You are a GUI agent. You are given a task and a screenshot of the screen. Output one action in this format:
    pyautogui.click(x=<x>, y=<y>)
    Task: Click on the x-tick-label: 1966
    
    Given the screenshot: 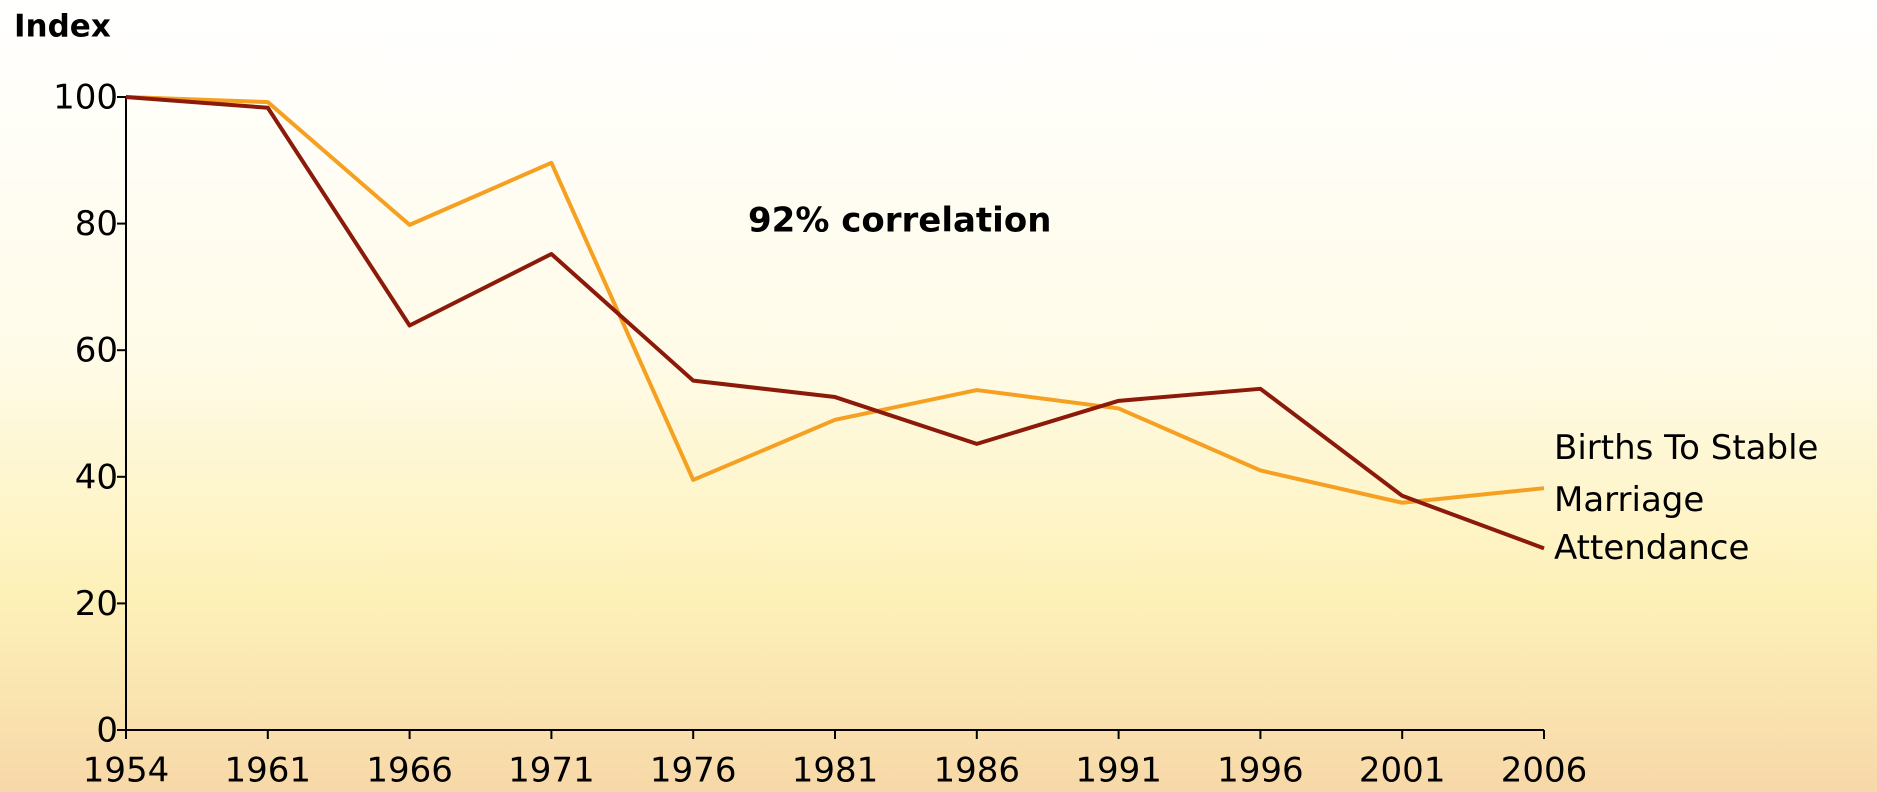 What is the action you would take?
    pyautogui.click(x=409, y=771)
    